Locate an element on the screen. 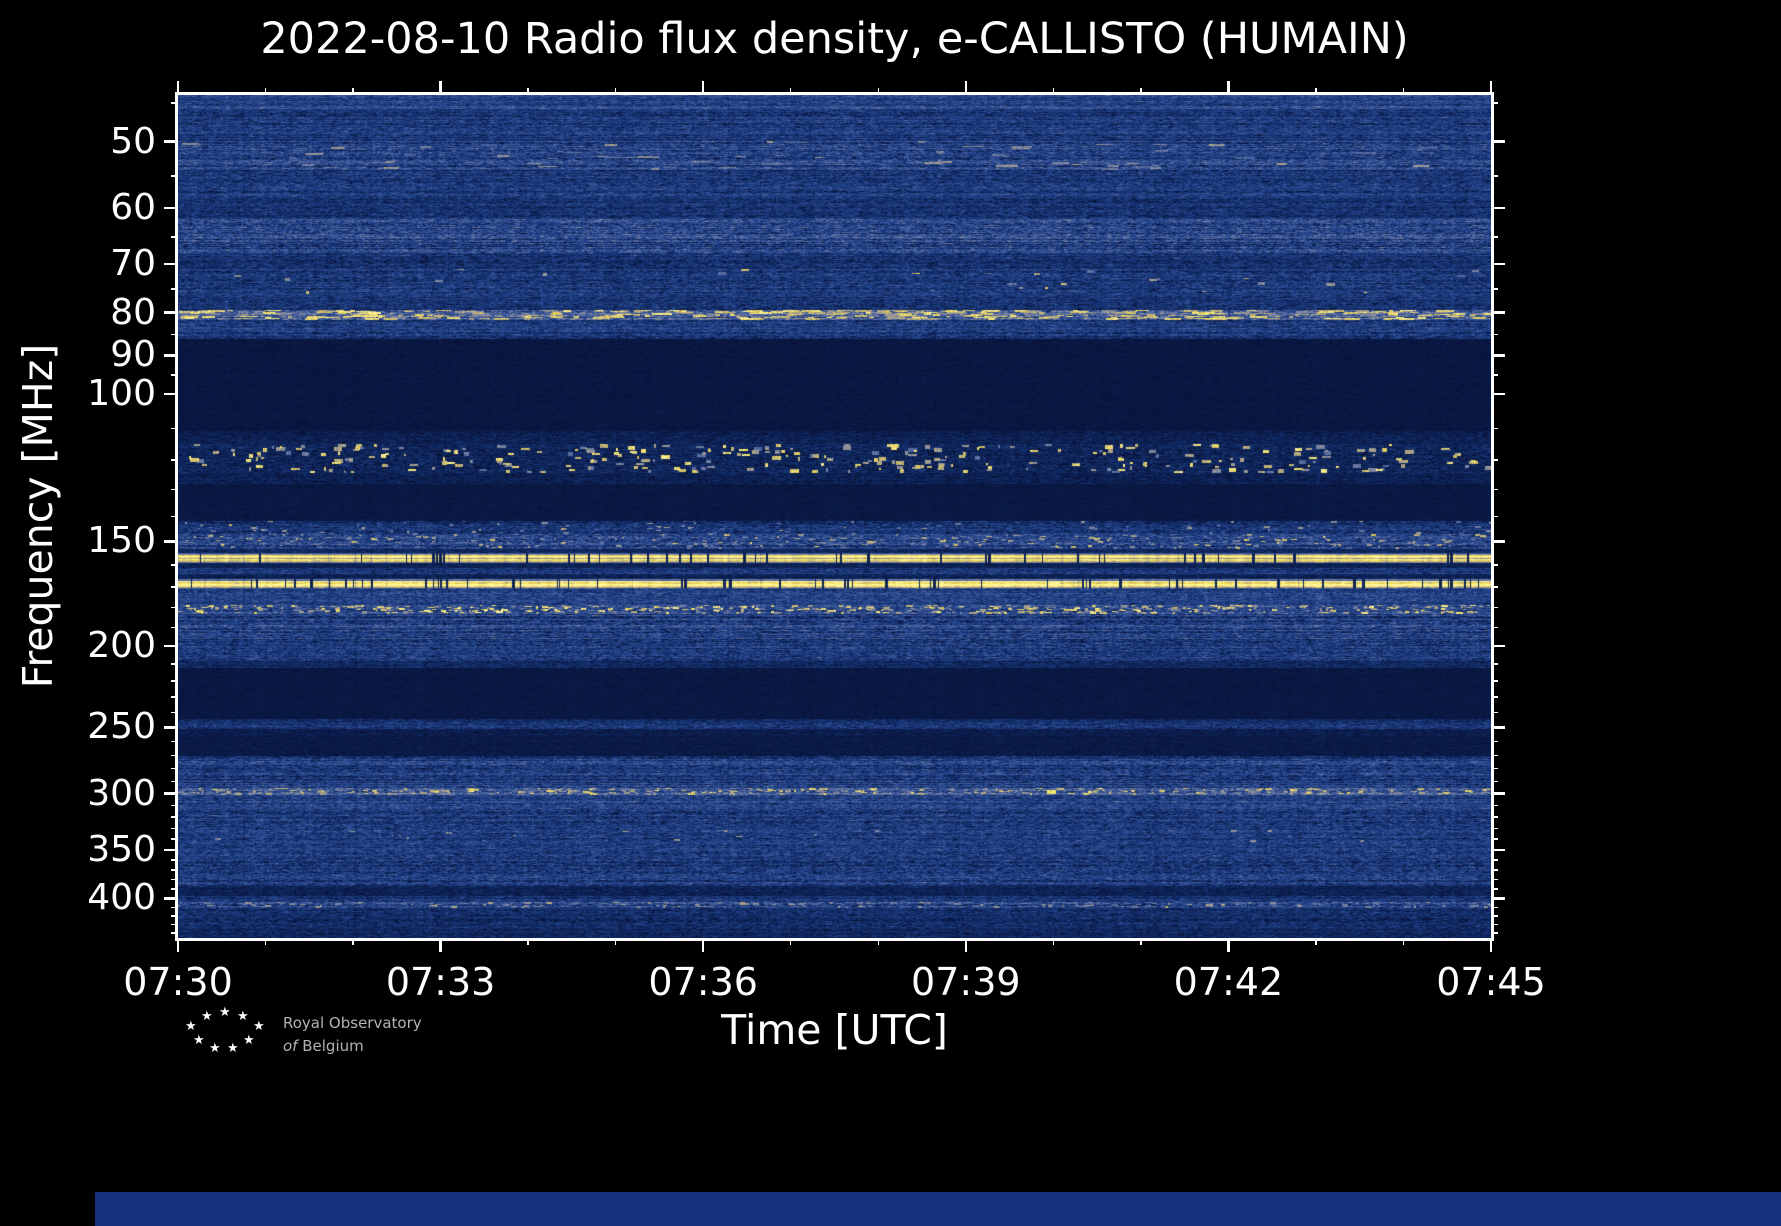 This screenshot has height=1226, width=1781. y-tick-label: 60 is located at coordinates (133, 207).